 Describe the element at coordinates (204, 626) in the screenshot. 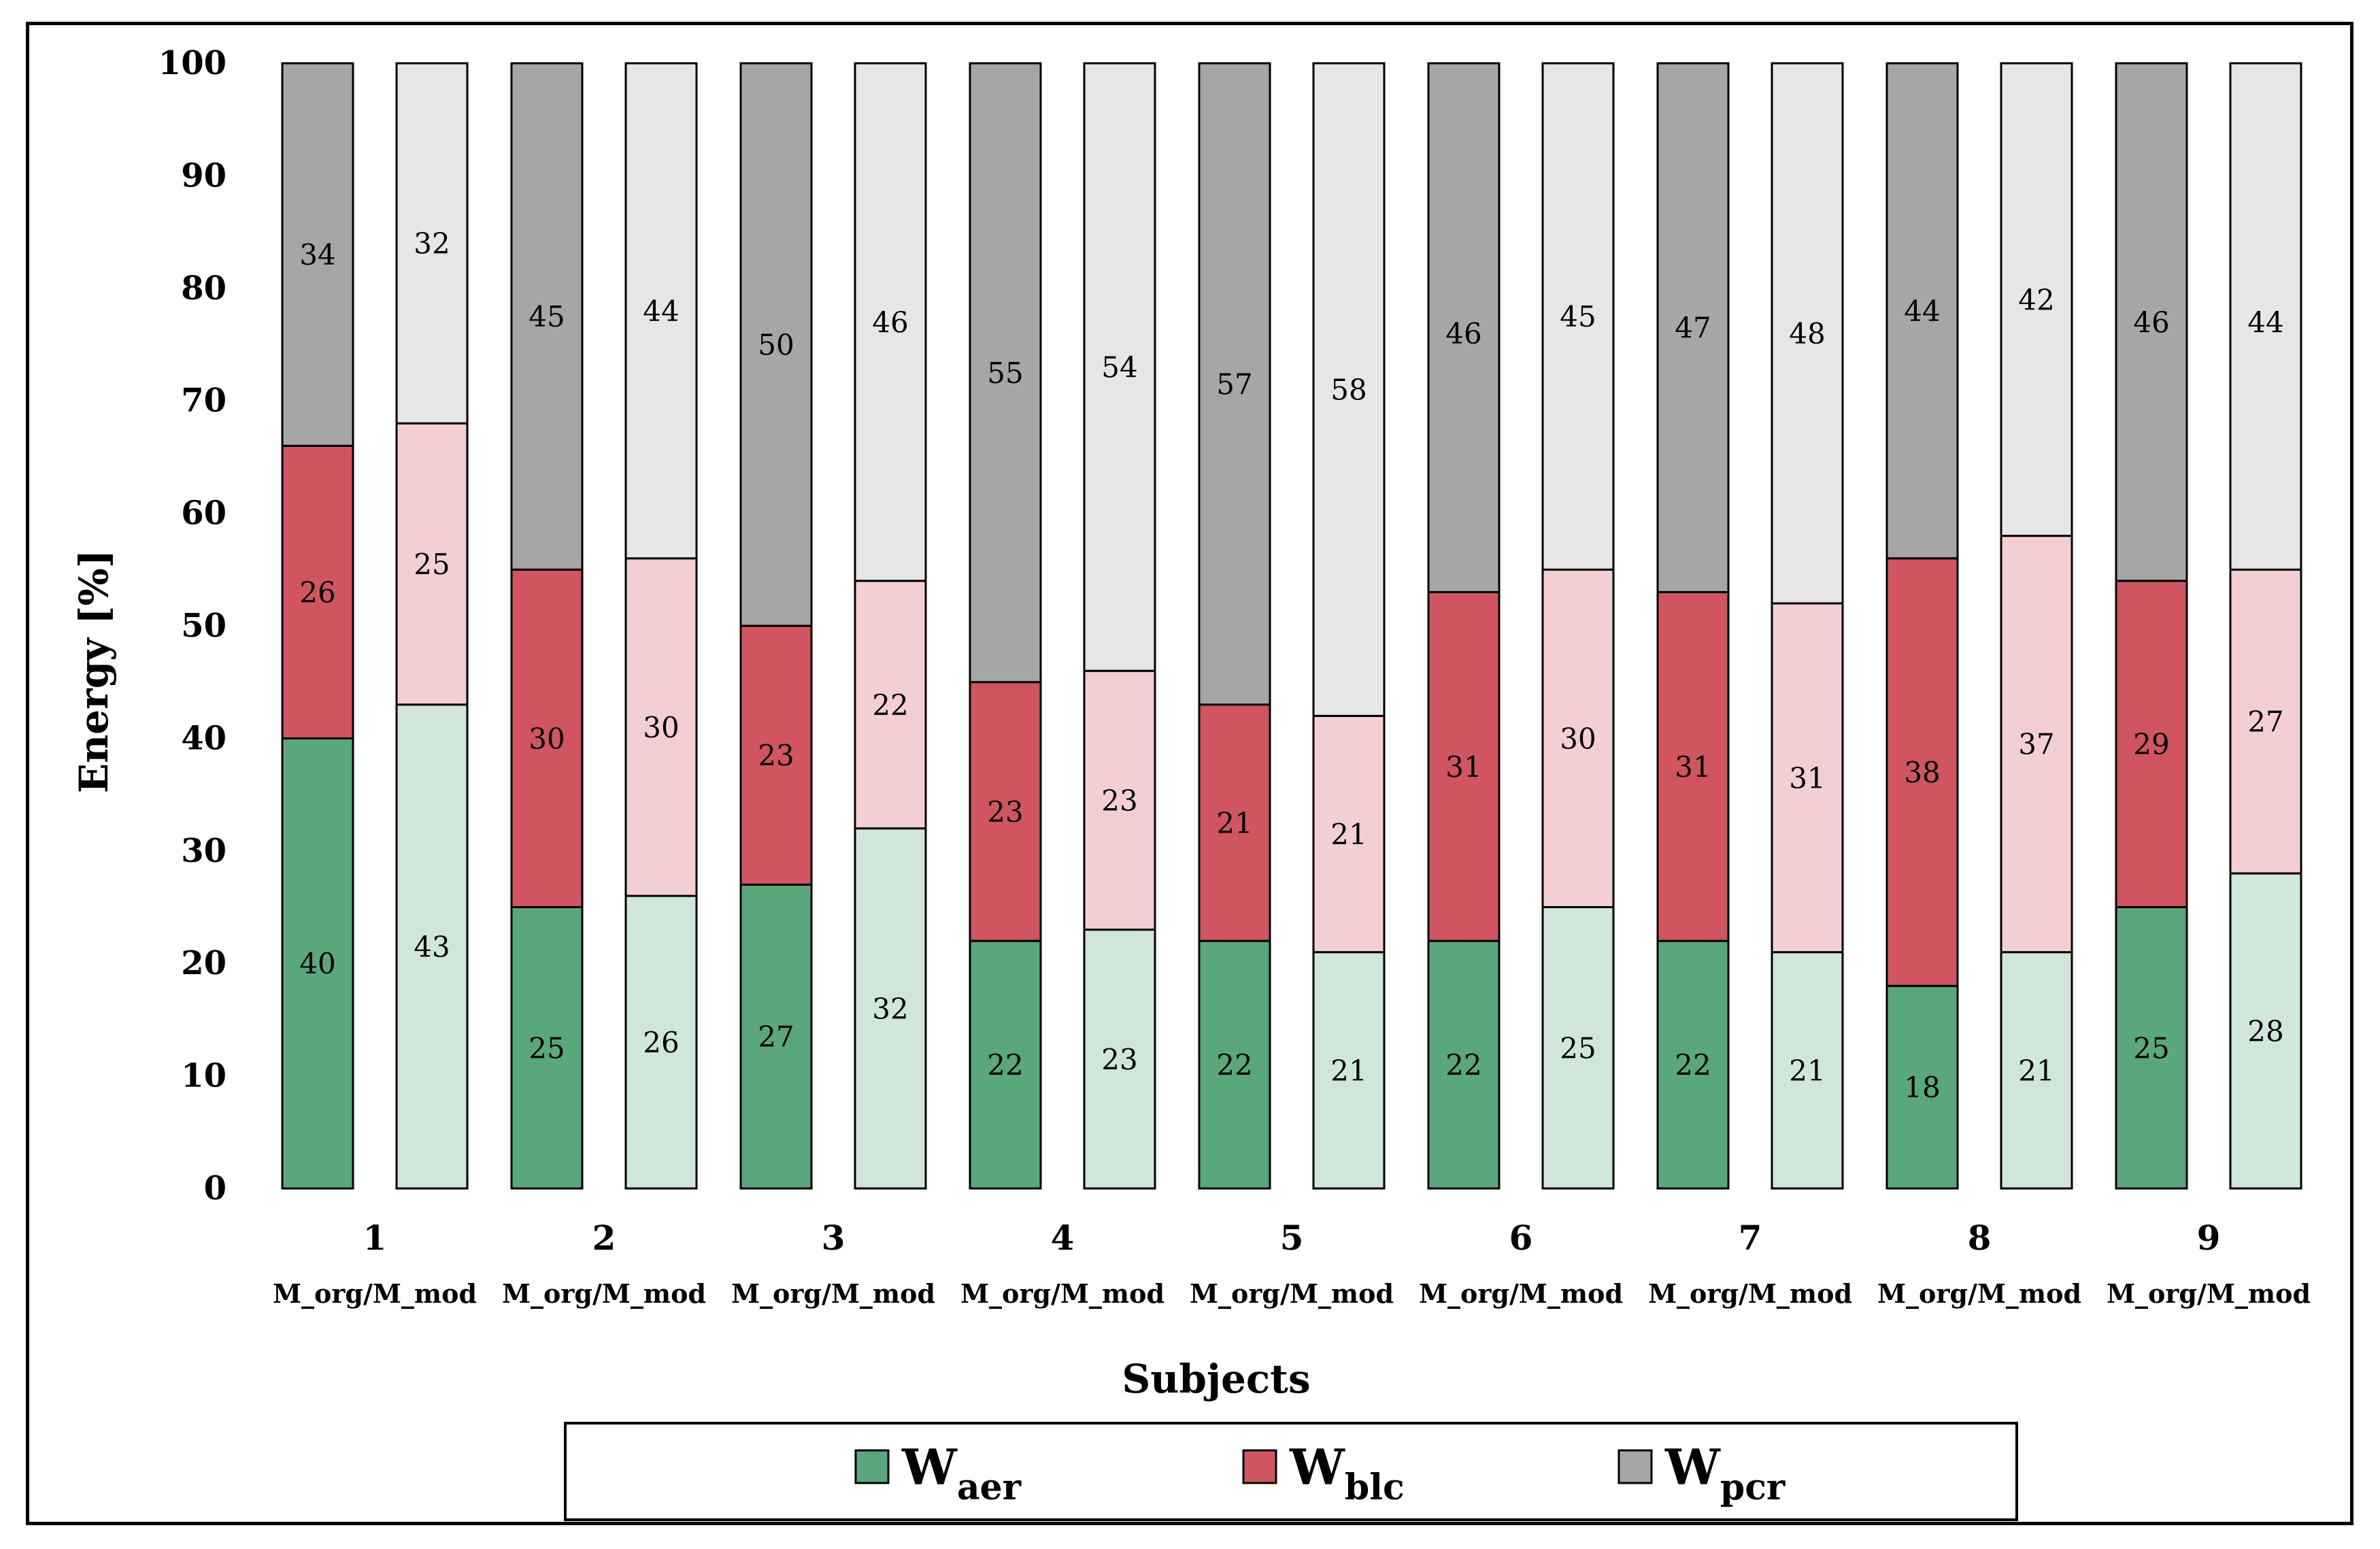

I see `y-tick-label: 50` at that location.